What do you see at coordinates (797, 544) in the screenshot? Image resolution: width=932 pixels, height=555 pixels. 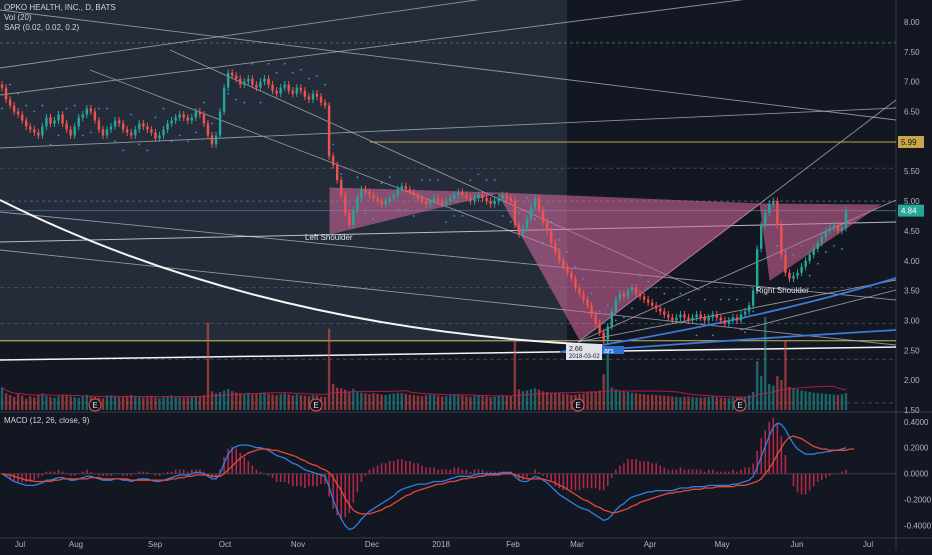 I see `time-axis-tick: Jun` at bounding box center [797, 544].